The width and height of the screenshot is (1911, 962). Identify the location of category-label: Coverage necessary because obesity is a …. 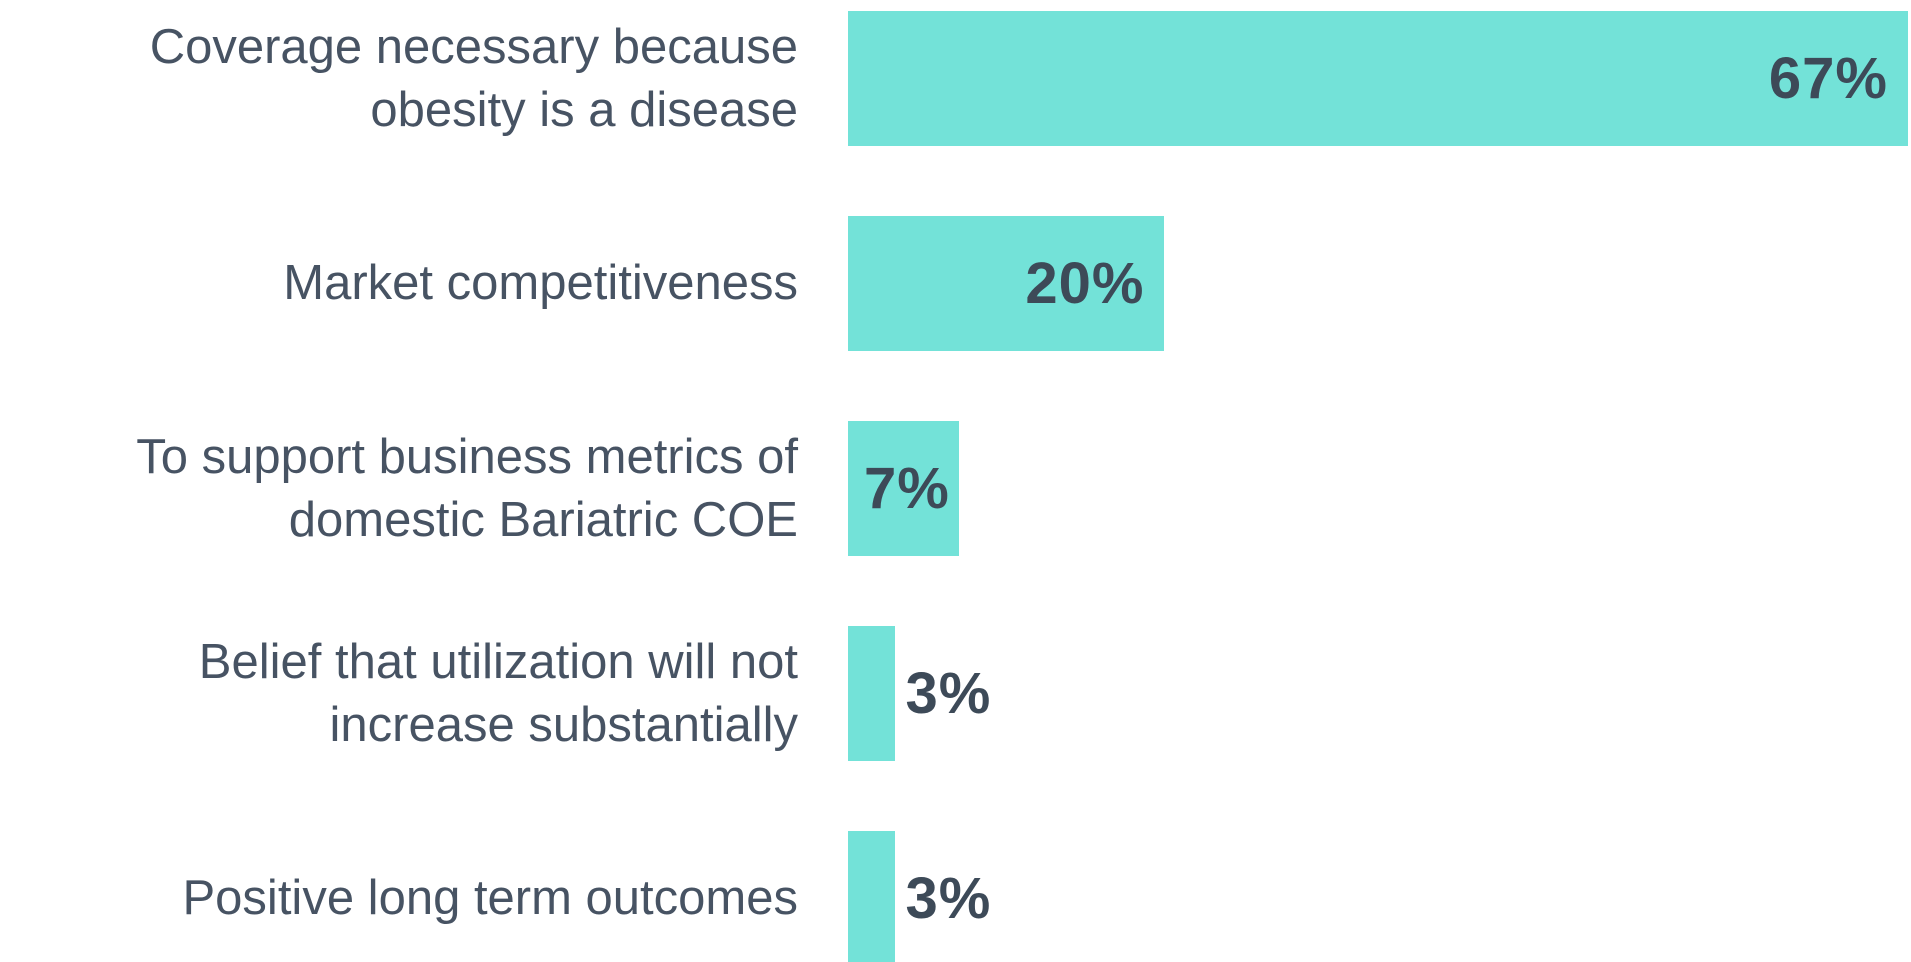
(473, 78).